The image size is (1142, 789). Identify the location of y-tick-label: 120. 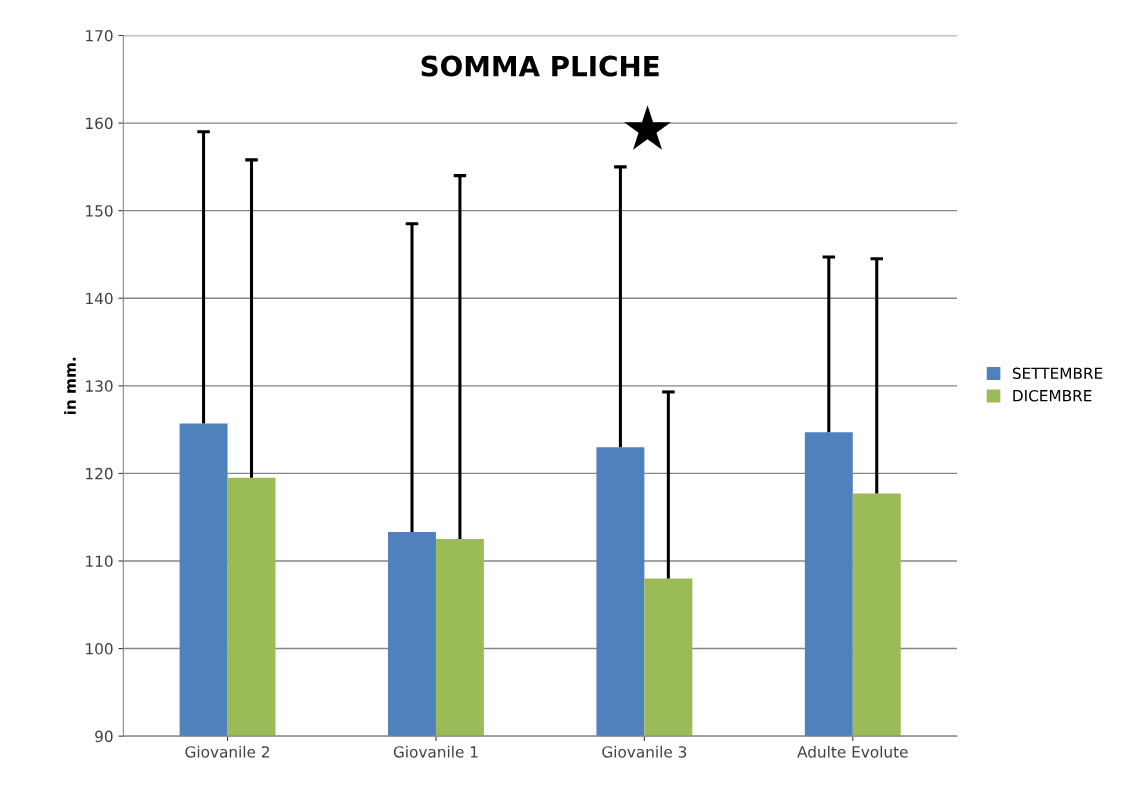
(99, 473).